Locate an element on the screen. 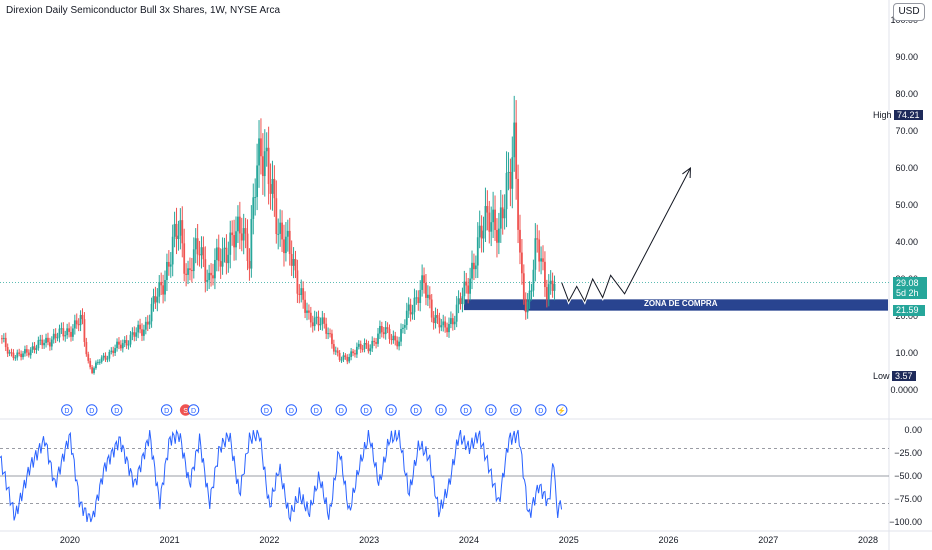 The width and height of the screenshot is (932, 550). price-axis-tick: 70.00 is located at coordinates (906, 131).